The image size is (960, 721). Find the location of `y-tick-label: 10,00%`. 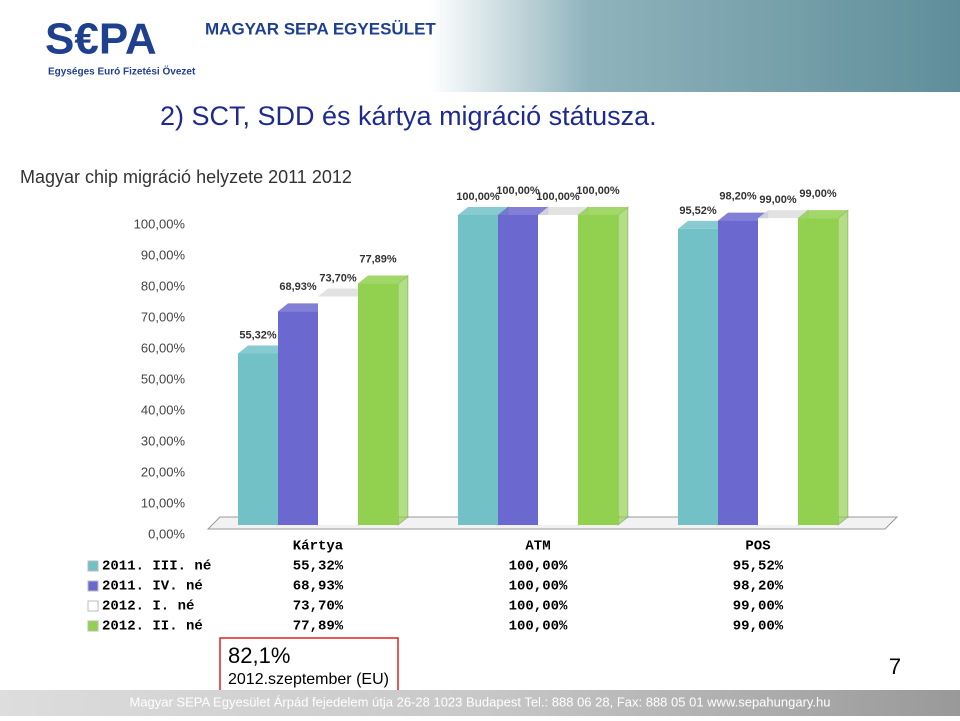

y-tick-label: 10,00% is located at coordinates (163, 502).